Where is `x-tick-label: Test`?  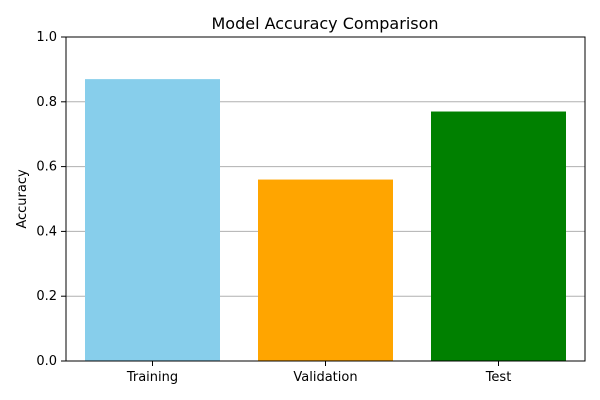
x-tick-label: Test is located at coordinates (498, 377).